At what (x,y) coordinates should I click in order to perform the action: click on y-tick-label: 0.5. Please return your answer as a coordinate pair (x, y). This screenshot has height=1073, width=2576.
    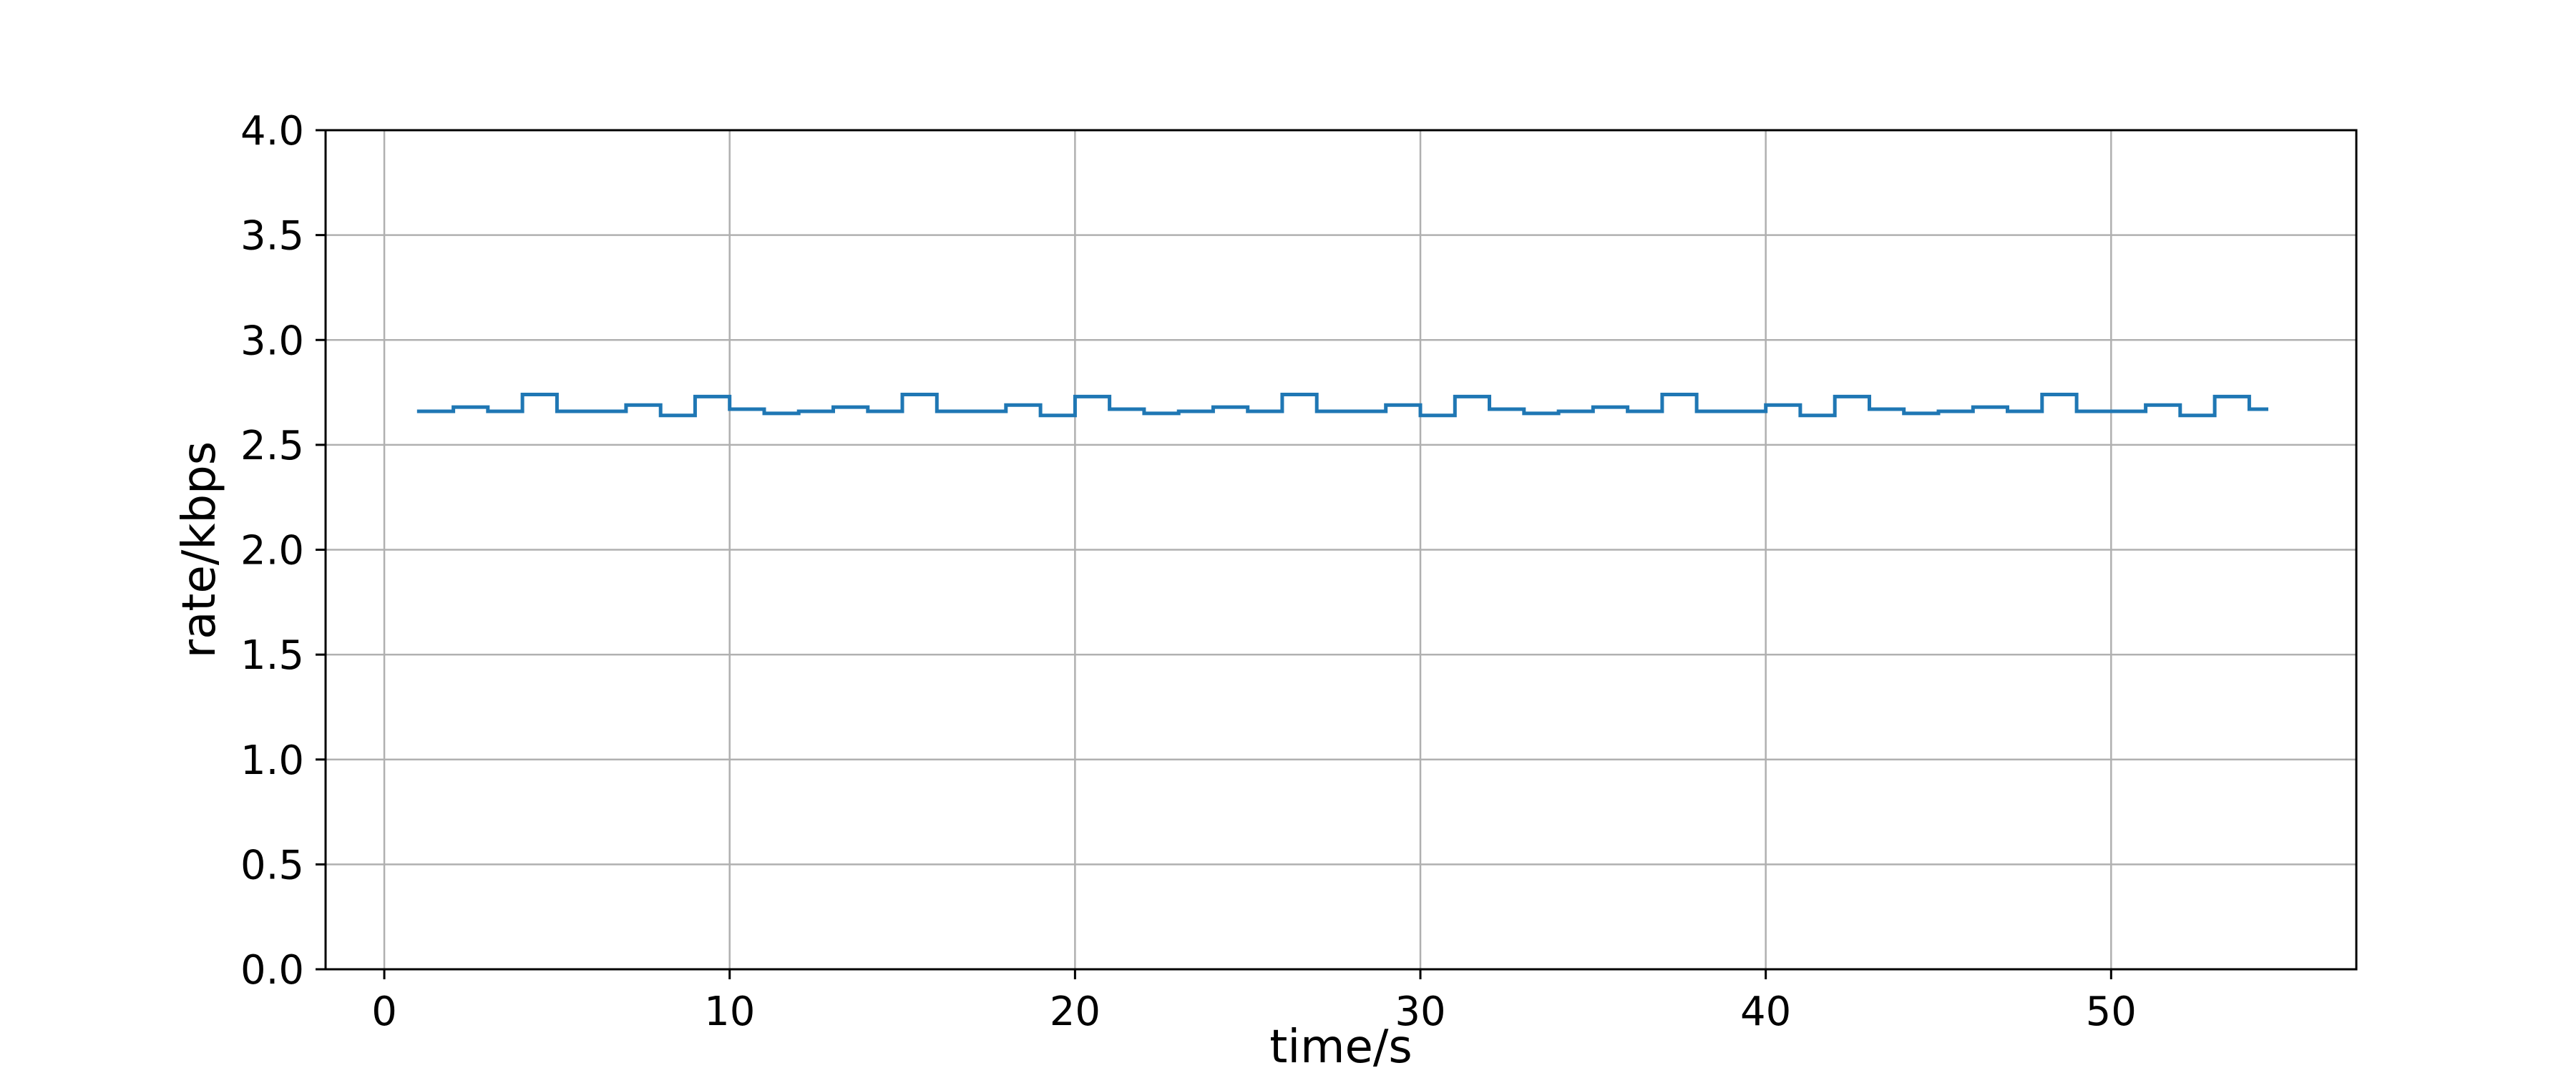
    Looking at the image, I should click on (272, 865).